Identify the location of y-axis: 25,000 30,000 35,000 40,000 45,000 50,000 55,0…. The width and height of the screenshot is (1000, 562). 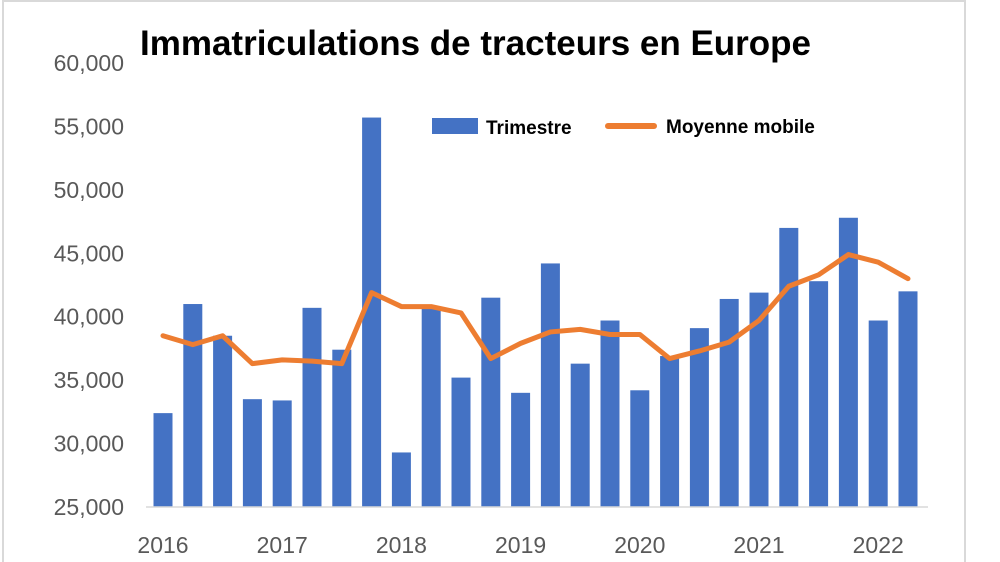
(89, 285).